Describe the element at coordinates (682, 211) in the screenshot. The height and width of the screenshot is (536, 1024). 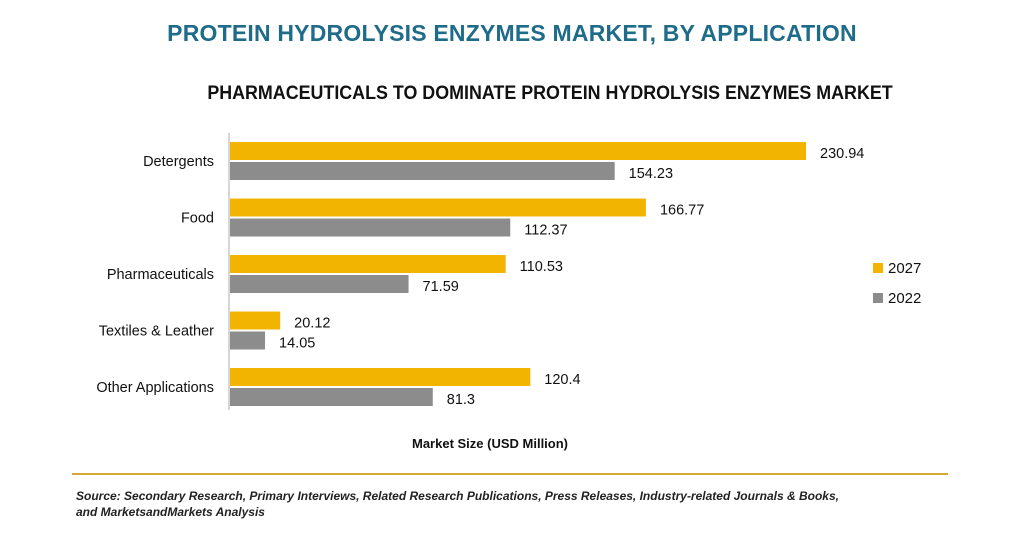
I see `data-label-2027: 166.77` at that location.